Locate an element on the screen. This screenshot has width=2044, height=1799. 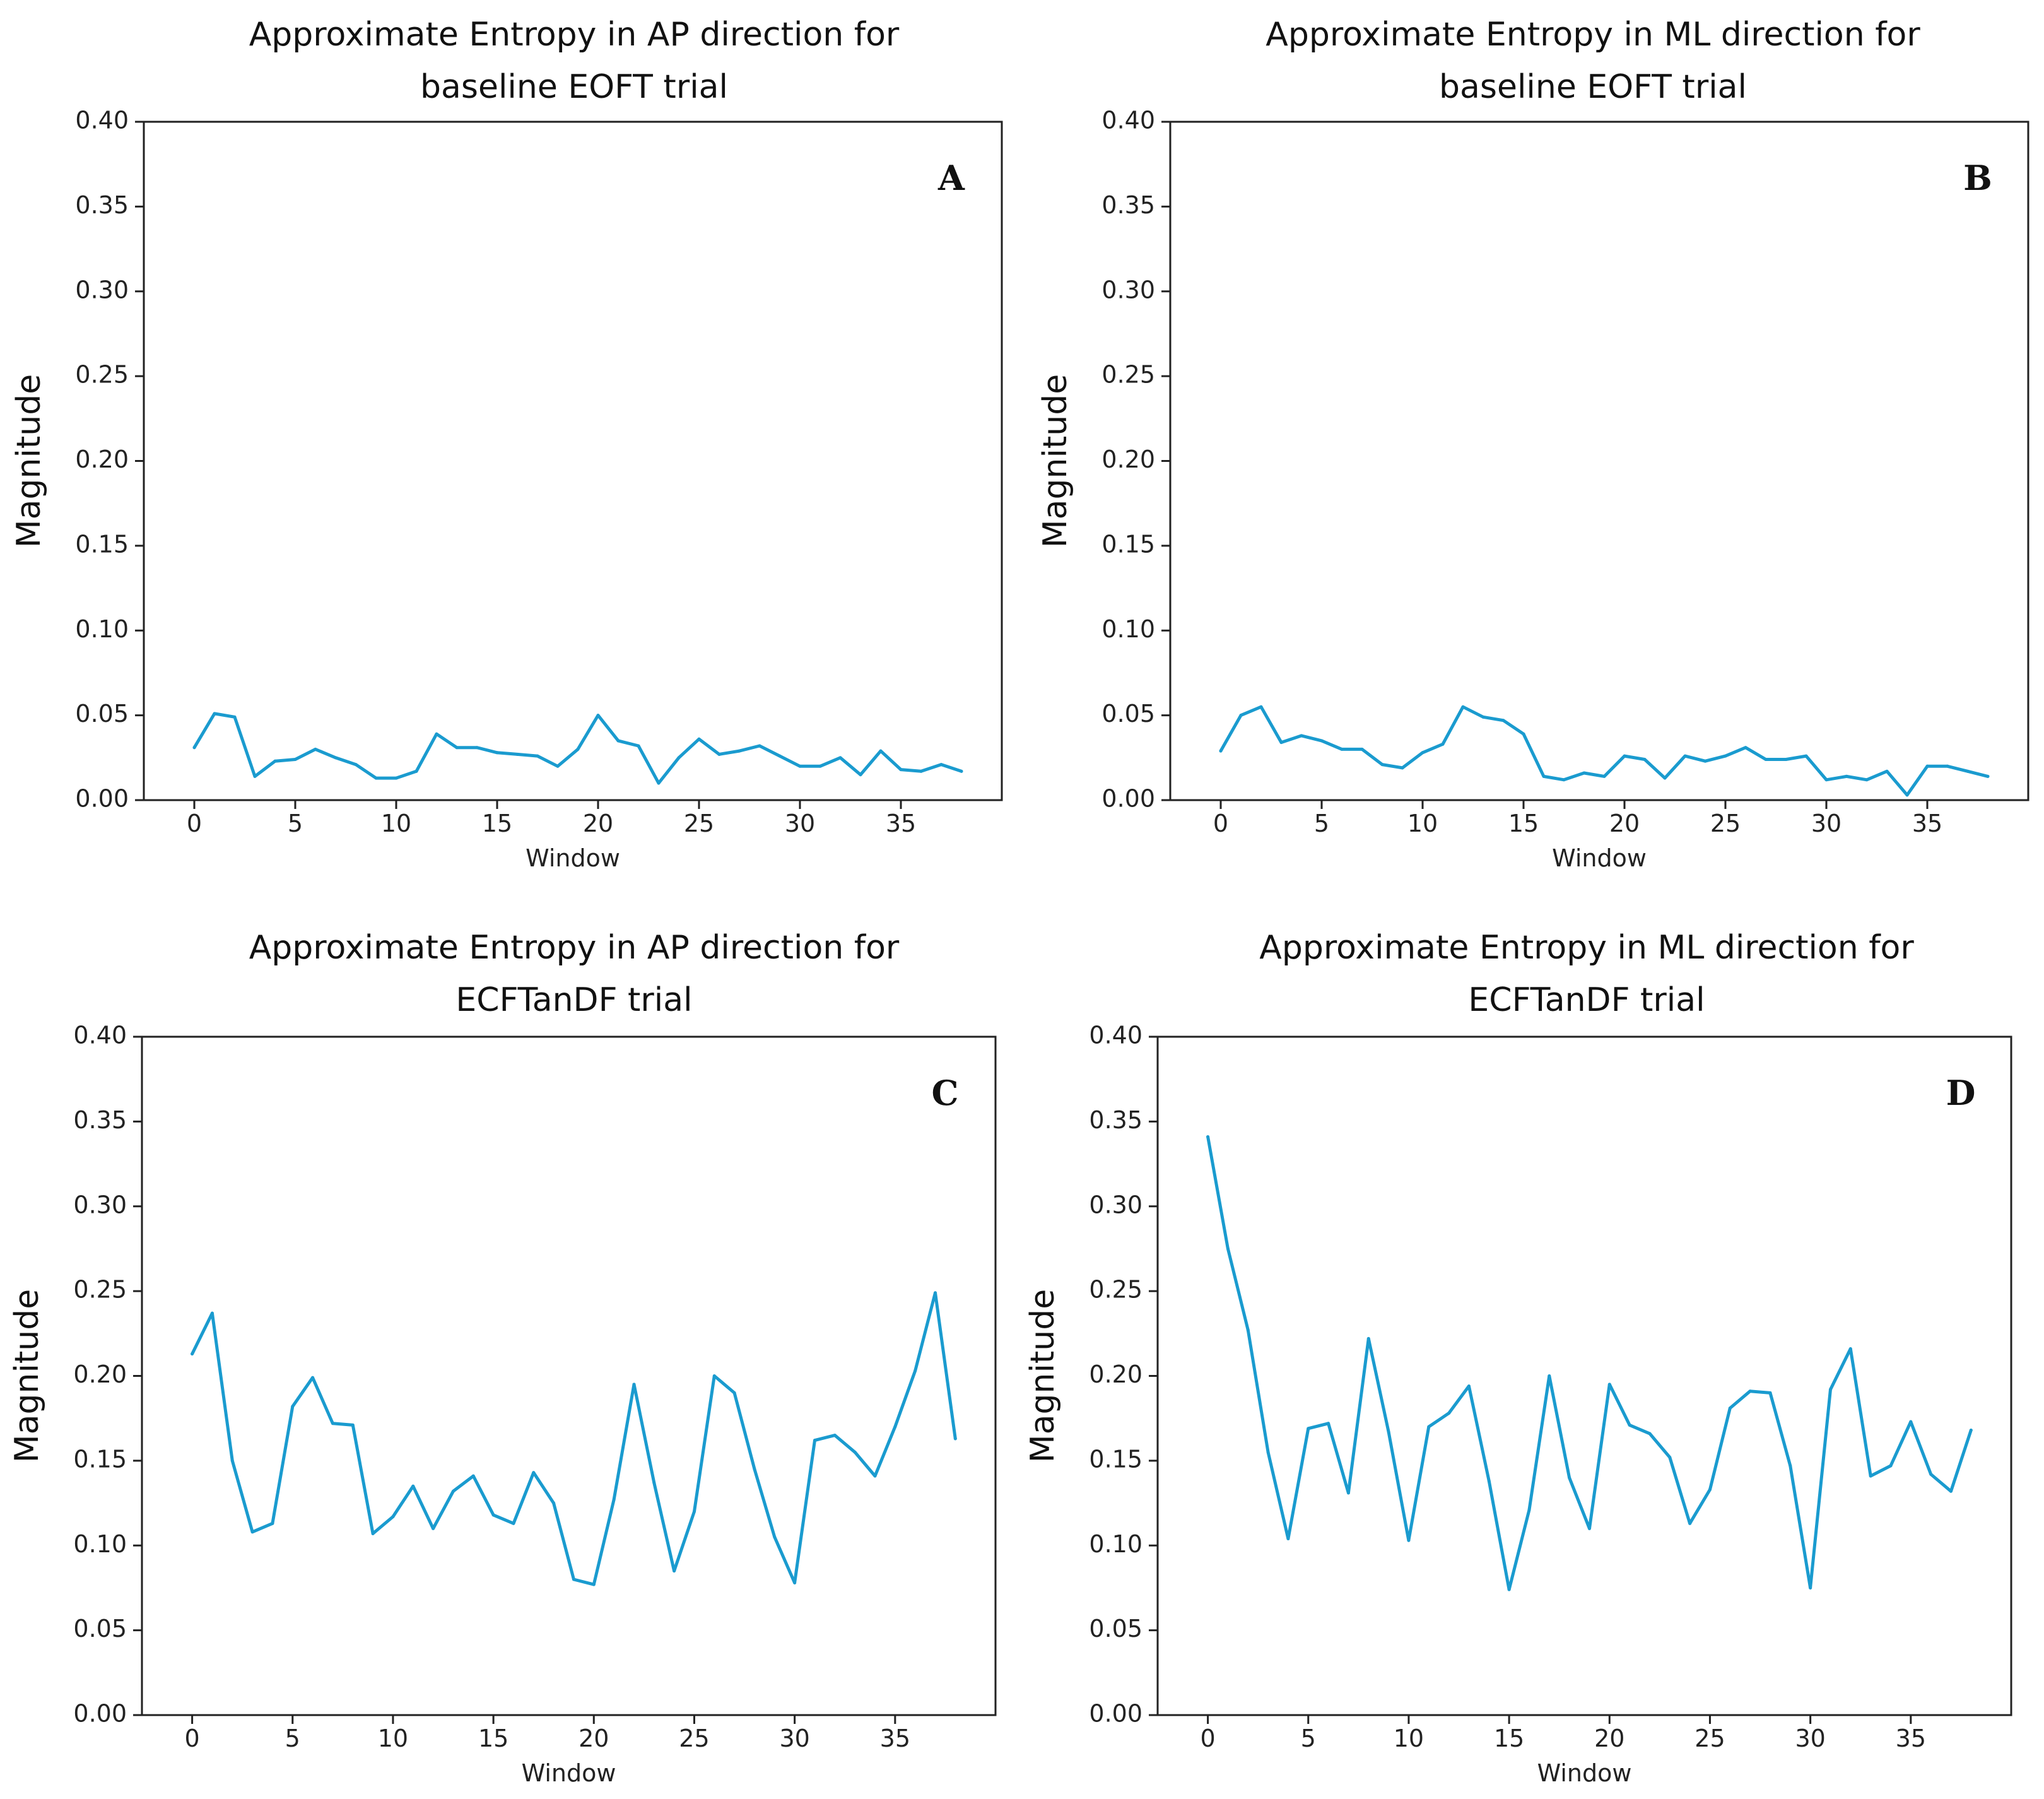
x-tick-label-d-3: 15 is located at coordinates (1509, 1738).